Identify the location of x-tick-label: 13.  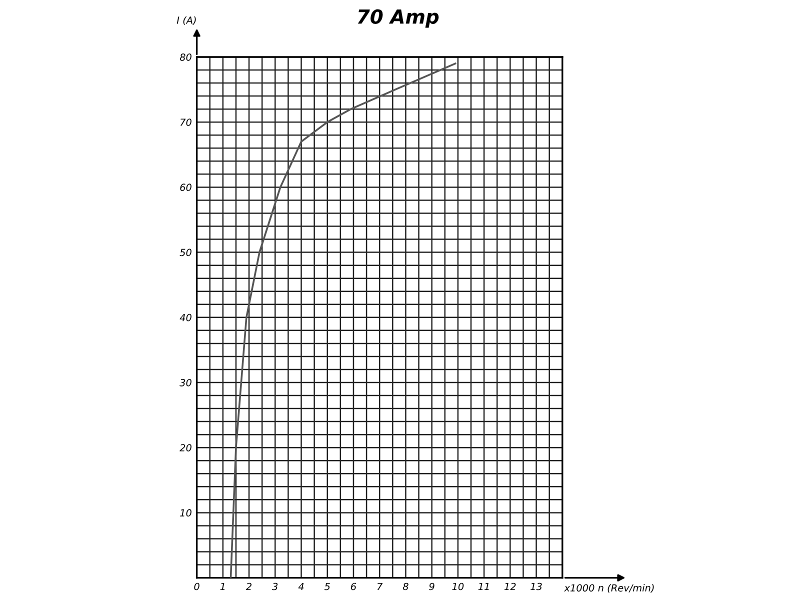
(536, 586).